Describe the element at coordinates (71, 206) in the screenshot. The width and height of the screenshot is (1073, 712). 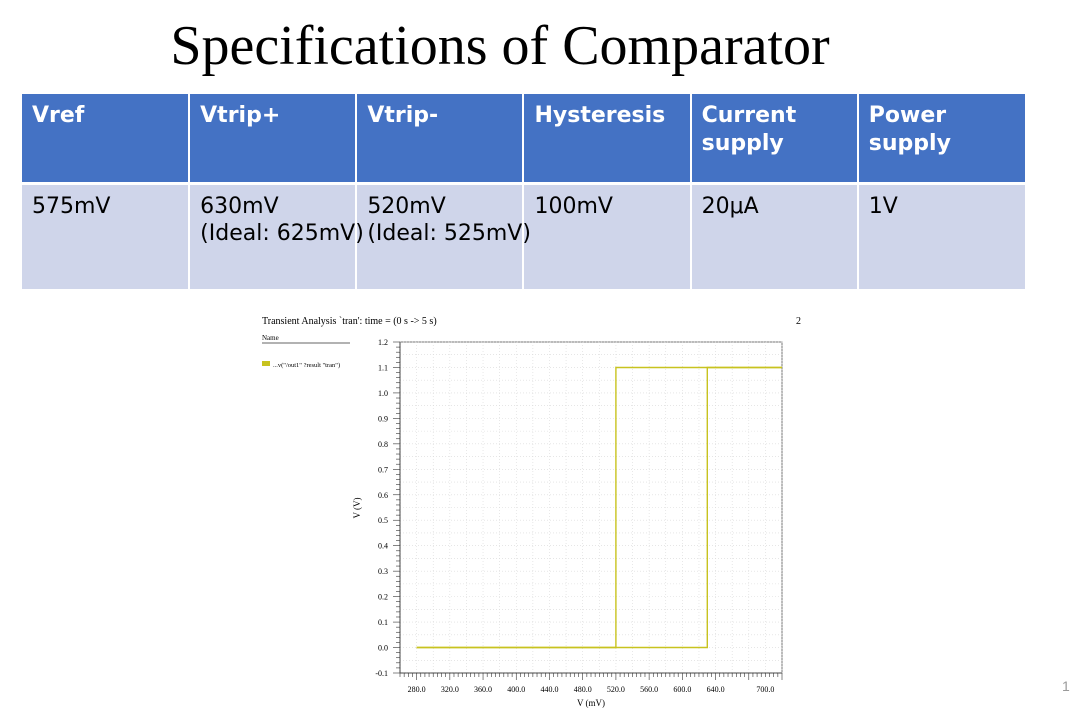
I see `cell-value: 575mV` at that location.